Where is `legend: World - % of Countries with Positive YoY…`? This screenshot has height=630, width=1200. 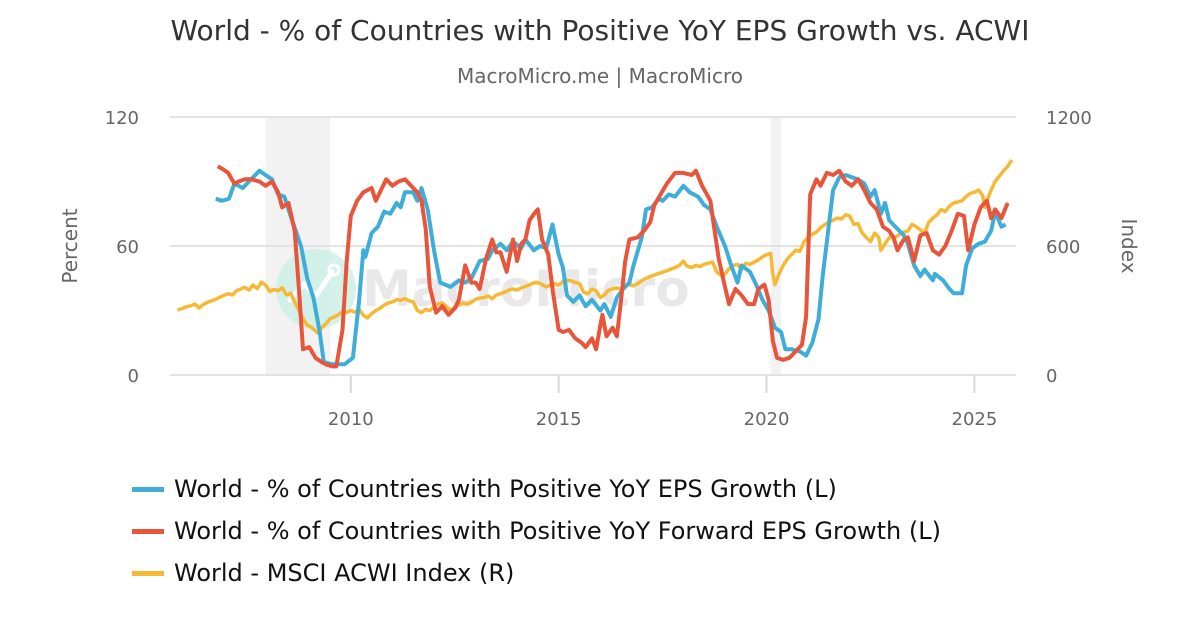
legend: World - % of Countries with Positive YoY… is located at coordinates (536, 531).